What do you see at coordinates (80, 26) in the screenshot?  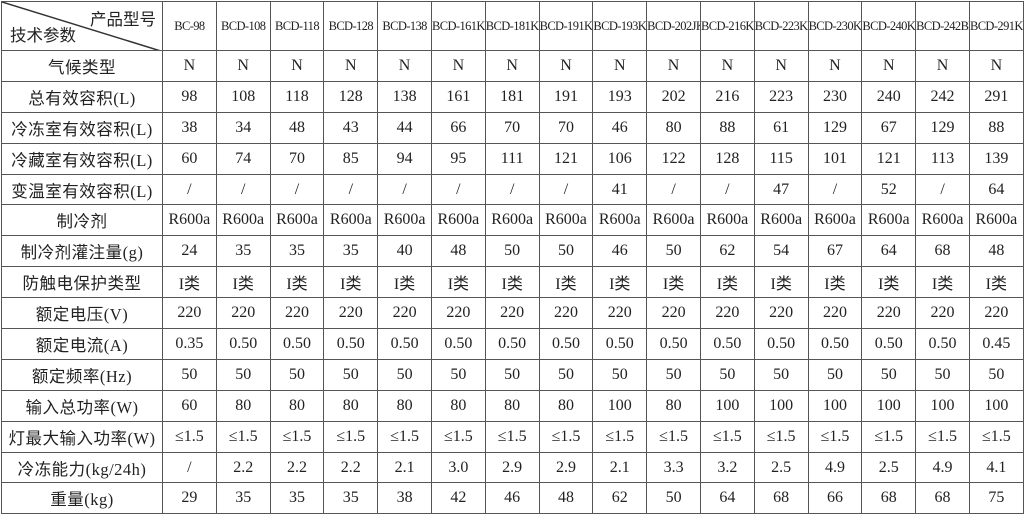 I see `diagonal-divider` at bounding box center [80, 26].